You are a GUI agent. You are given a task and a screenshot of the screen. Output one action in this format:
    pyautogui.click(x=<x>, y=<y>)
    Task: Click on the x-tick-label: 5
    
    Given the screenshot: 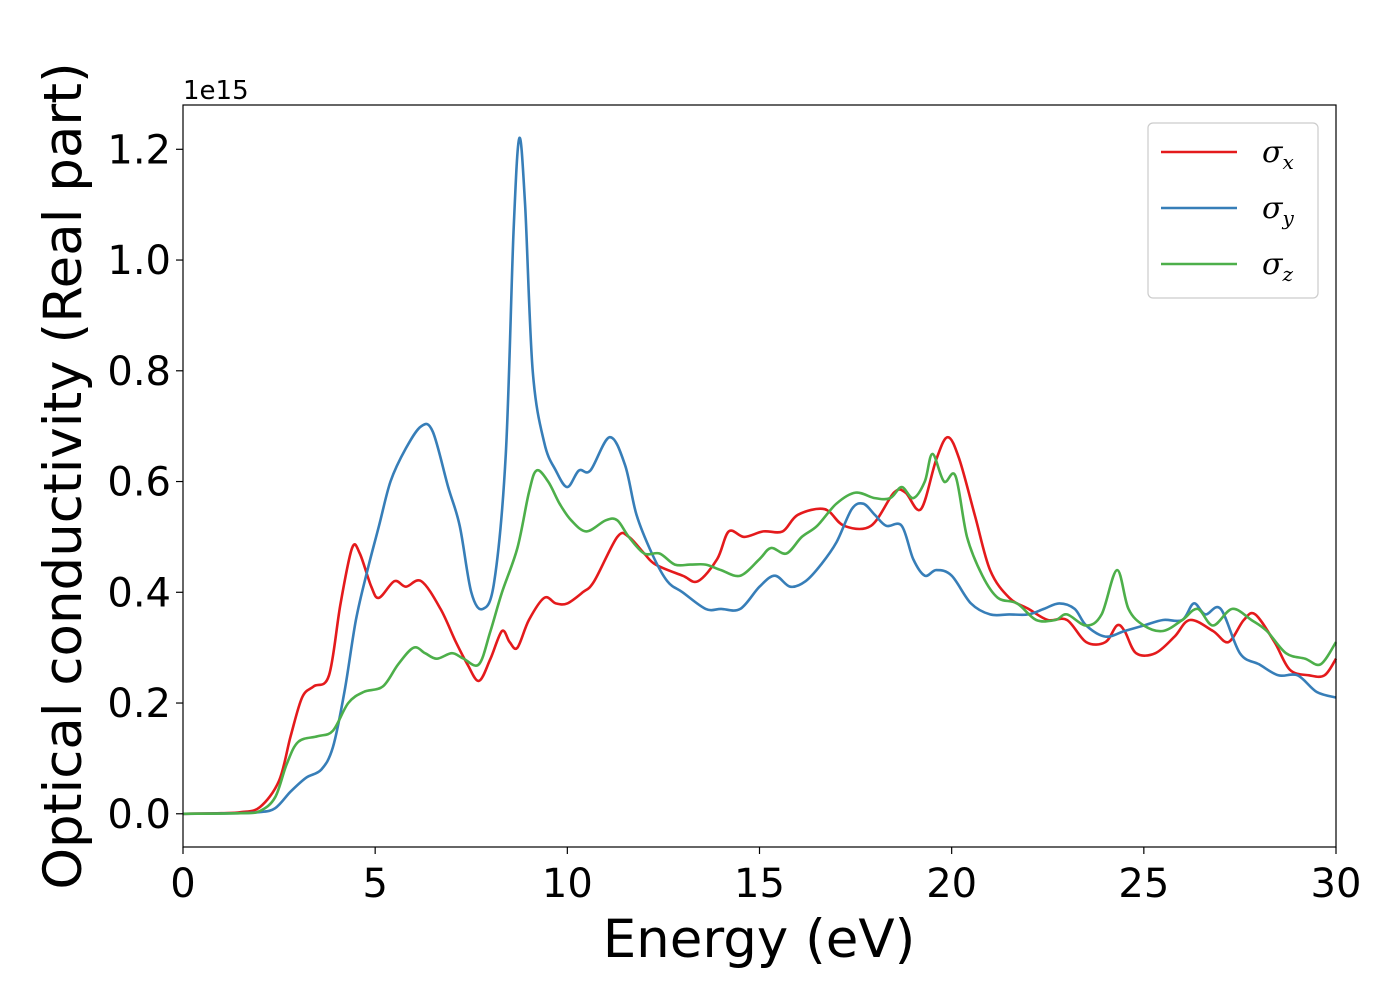 What is the action you would take?
    pyautogui.click(x=374, y=884)
    